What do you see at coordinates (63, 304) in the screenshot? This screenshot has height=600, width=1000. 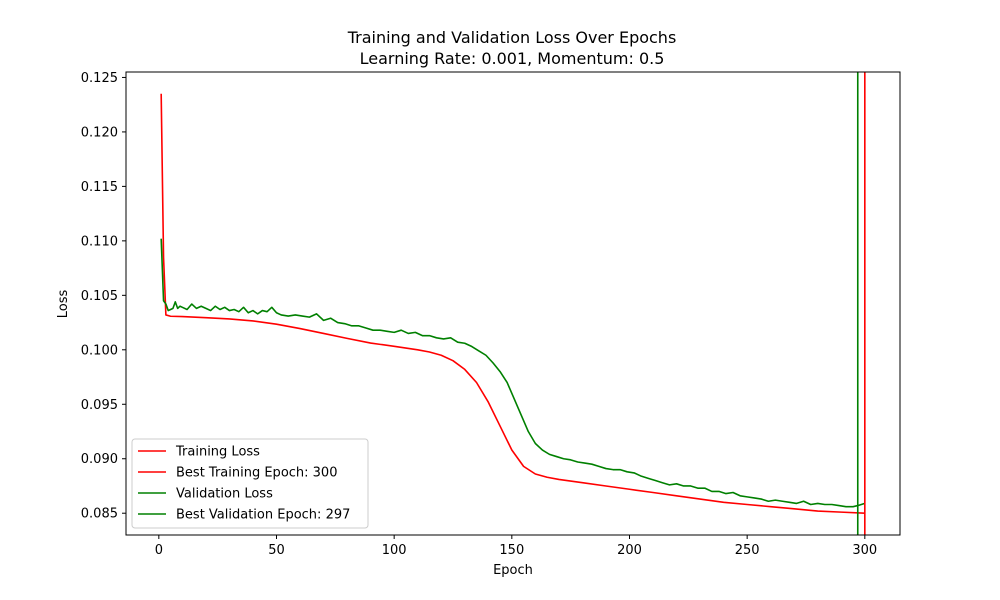 I see `y-axis-label: Loss` at bounding box center [63, 304].